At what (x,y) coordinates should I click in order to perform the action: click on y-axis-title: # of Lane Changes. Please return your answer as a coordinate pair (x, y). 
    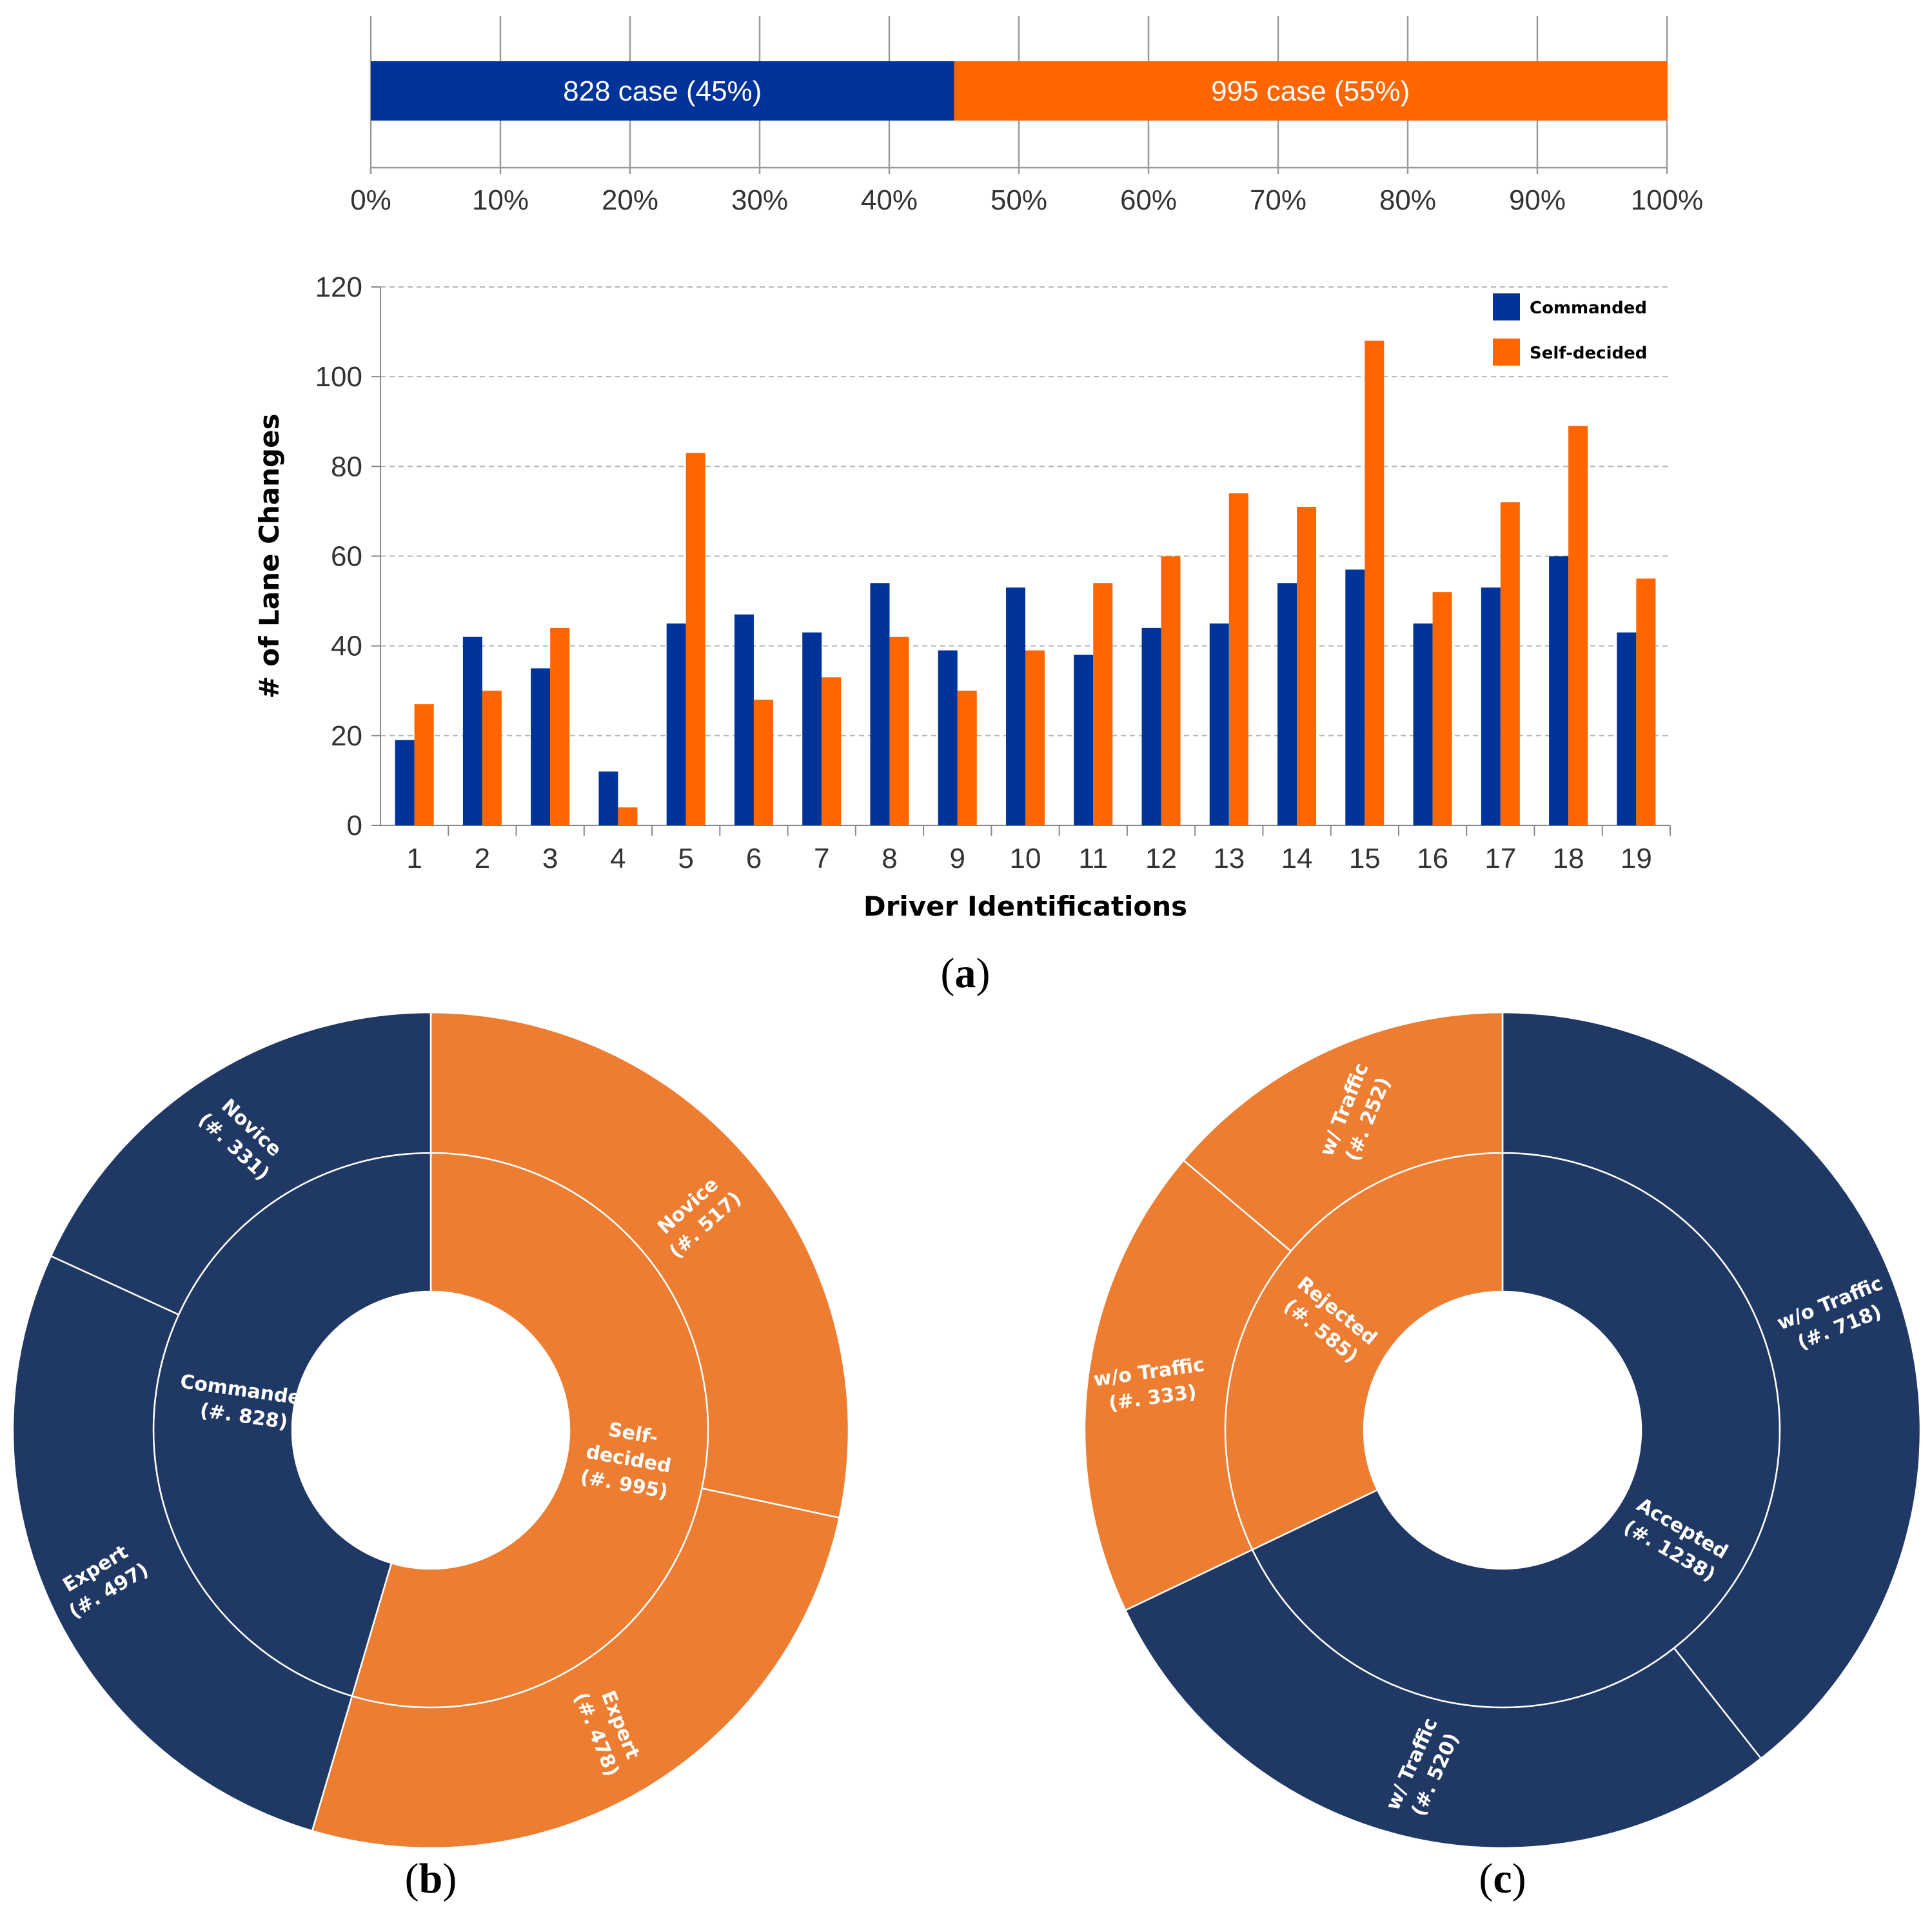
    Looking at the image, I should click on (269, 555).